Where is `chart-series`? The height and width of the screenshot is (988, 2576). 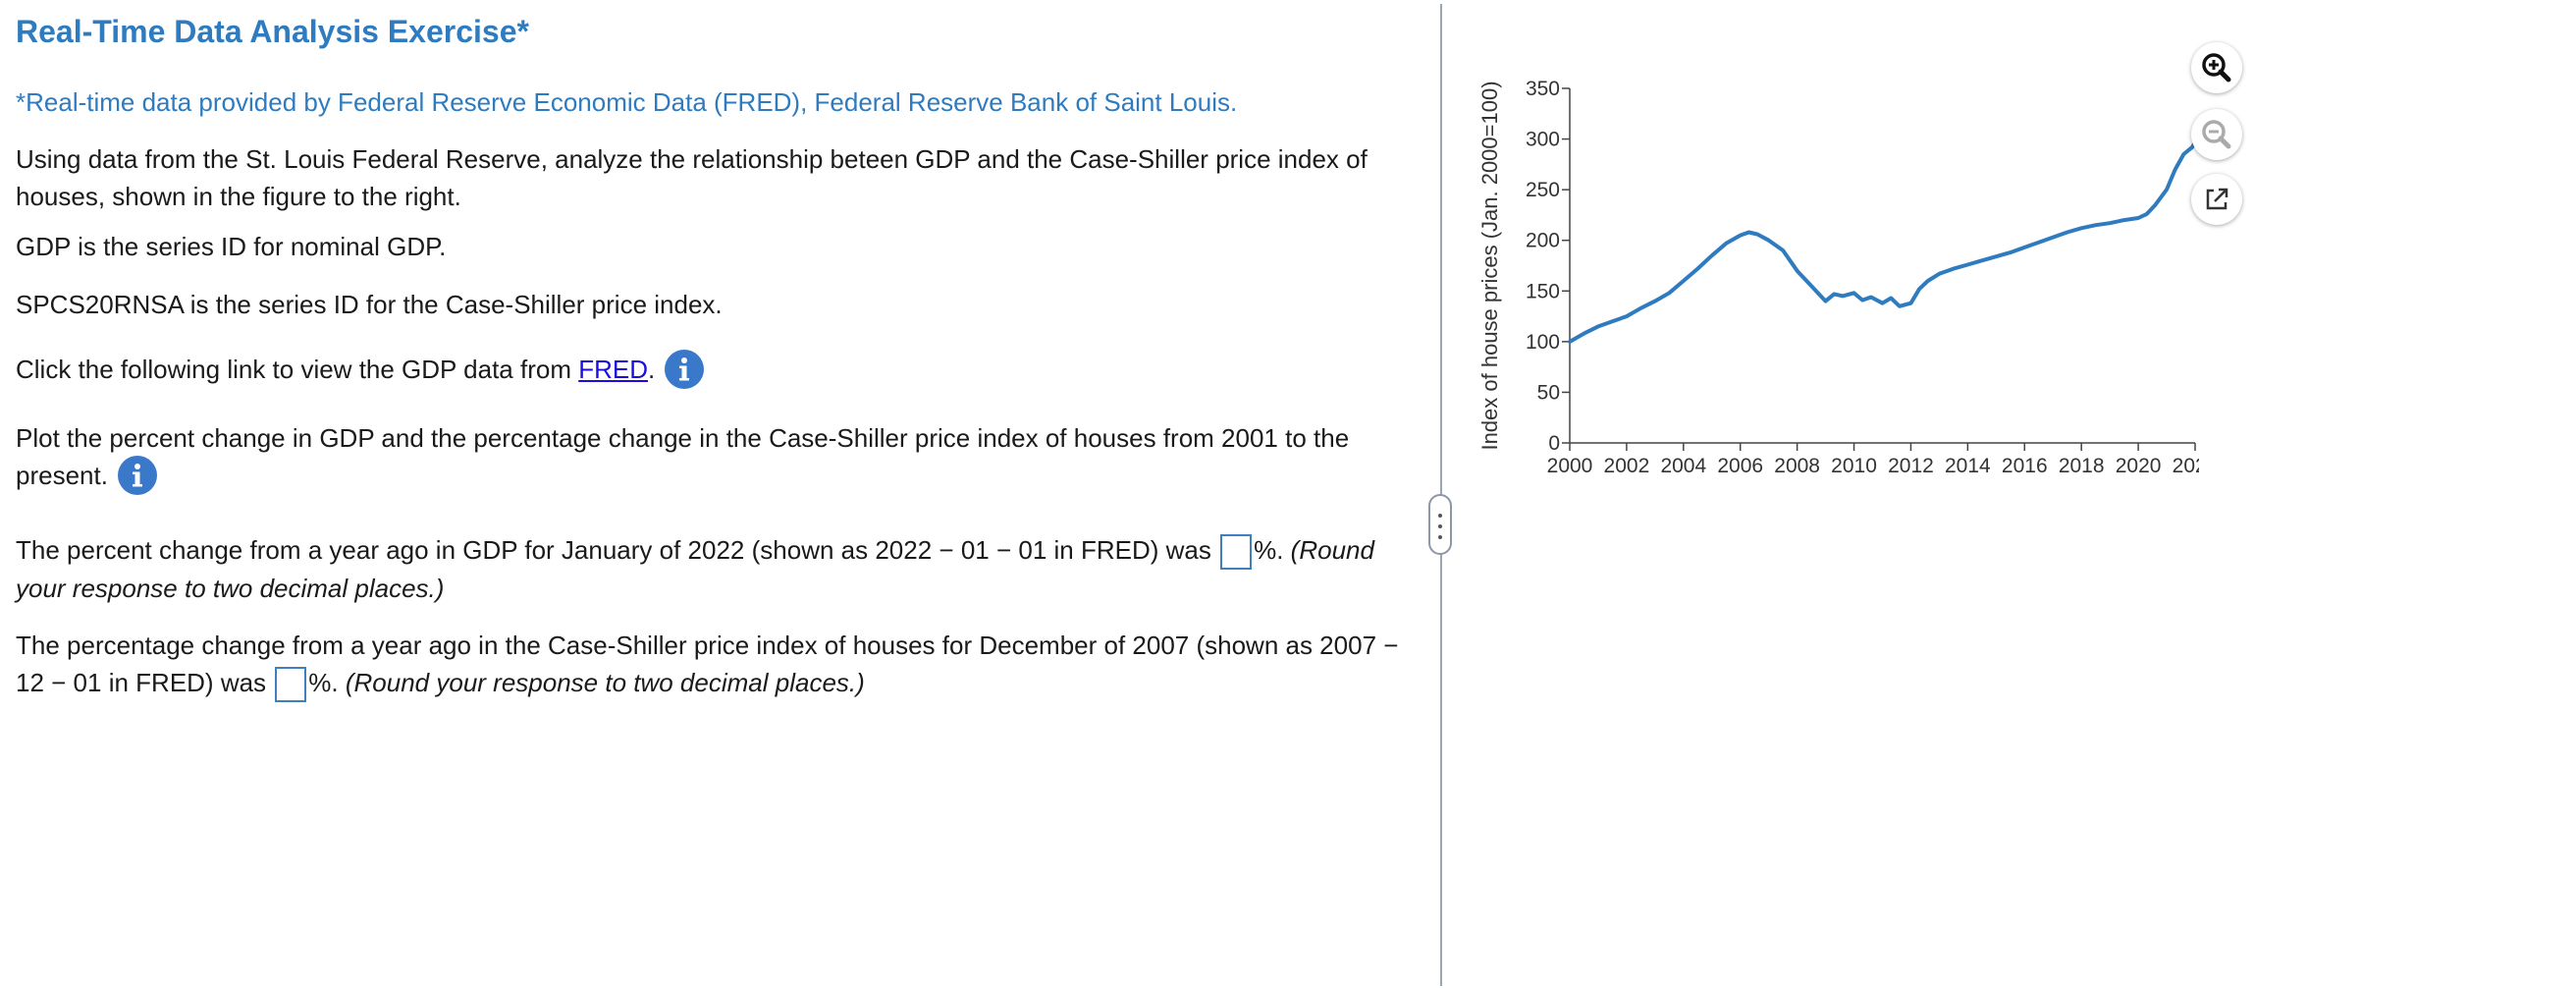 chart-series is located at coordinates (1882, 241).